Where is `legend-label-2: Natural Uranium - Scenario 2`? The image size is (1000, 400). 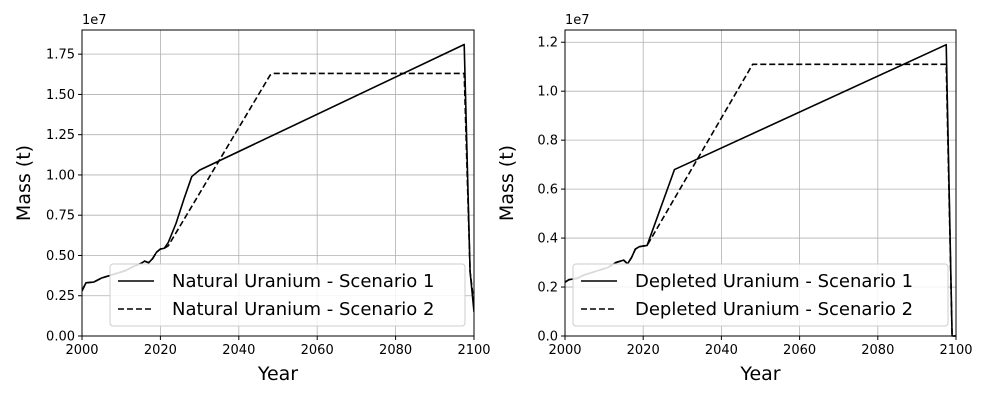
legend-label-2: Natural Uranium - Scenario 2 is located at coordinates (303, 309).